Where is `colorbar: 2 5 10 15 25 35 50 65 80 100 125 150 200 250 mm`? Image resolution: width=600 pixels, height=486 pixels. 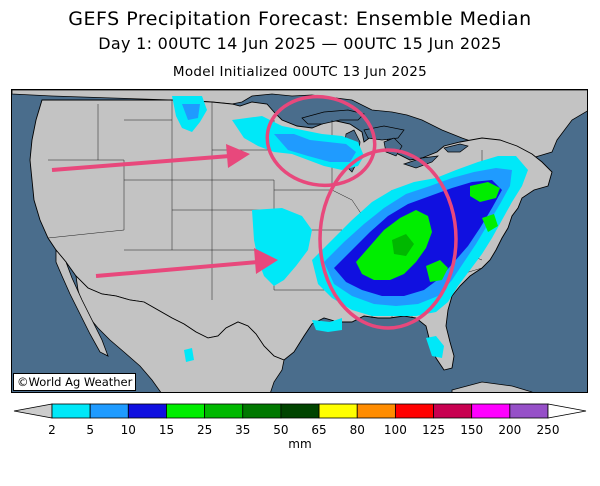 colorbar: 2 5 10 15 25 35 50 65 80 100 125 150 200 250 mm is located at coordinates (300, 430).